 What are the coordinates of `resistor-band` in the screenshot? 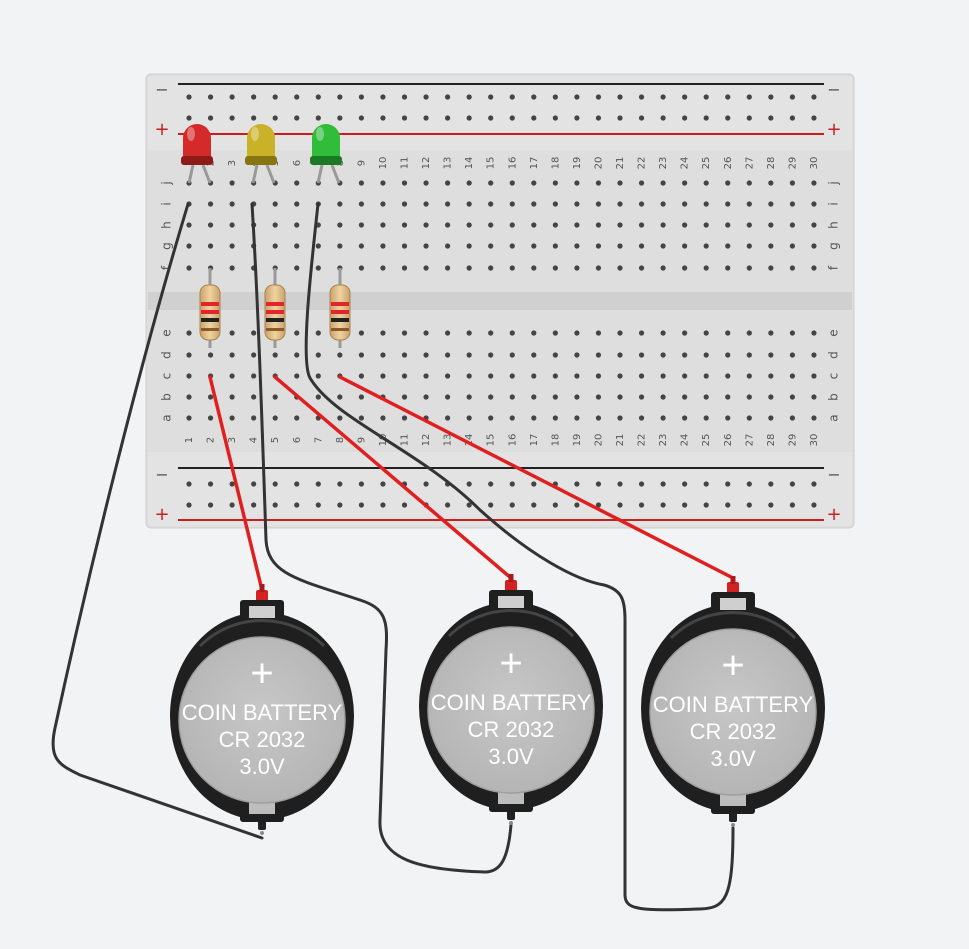 It's located at (210, 329).